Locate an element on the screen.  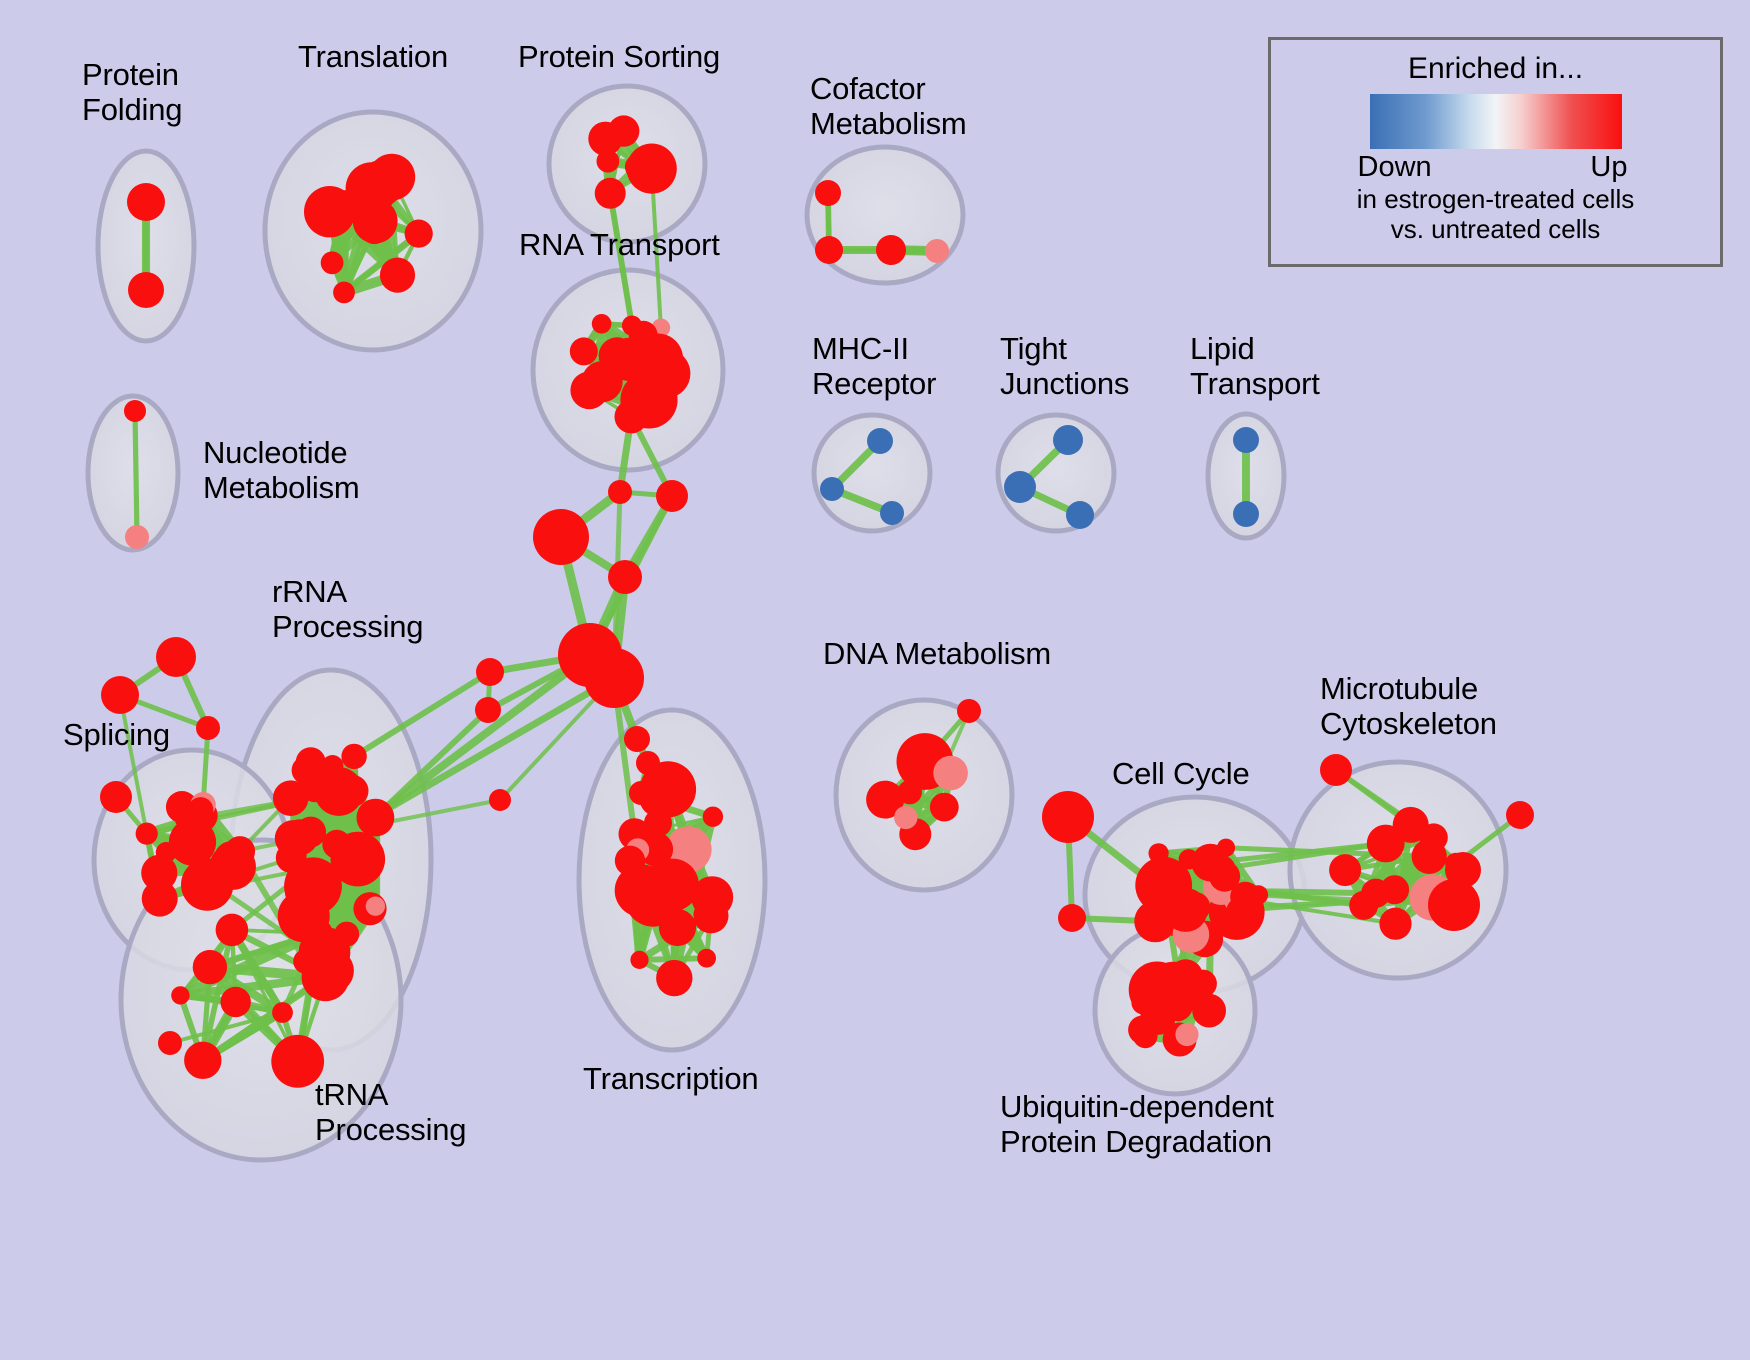
cluster-blob-nucleotide-metabolism is located at coordinates (133, 473).